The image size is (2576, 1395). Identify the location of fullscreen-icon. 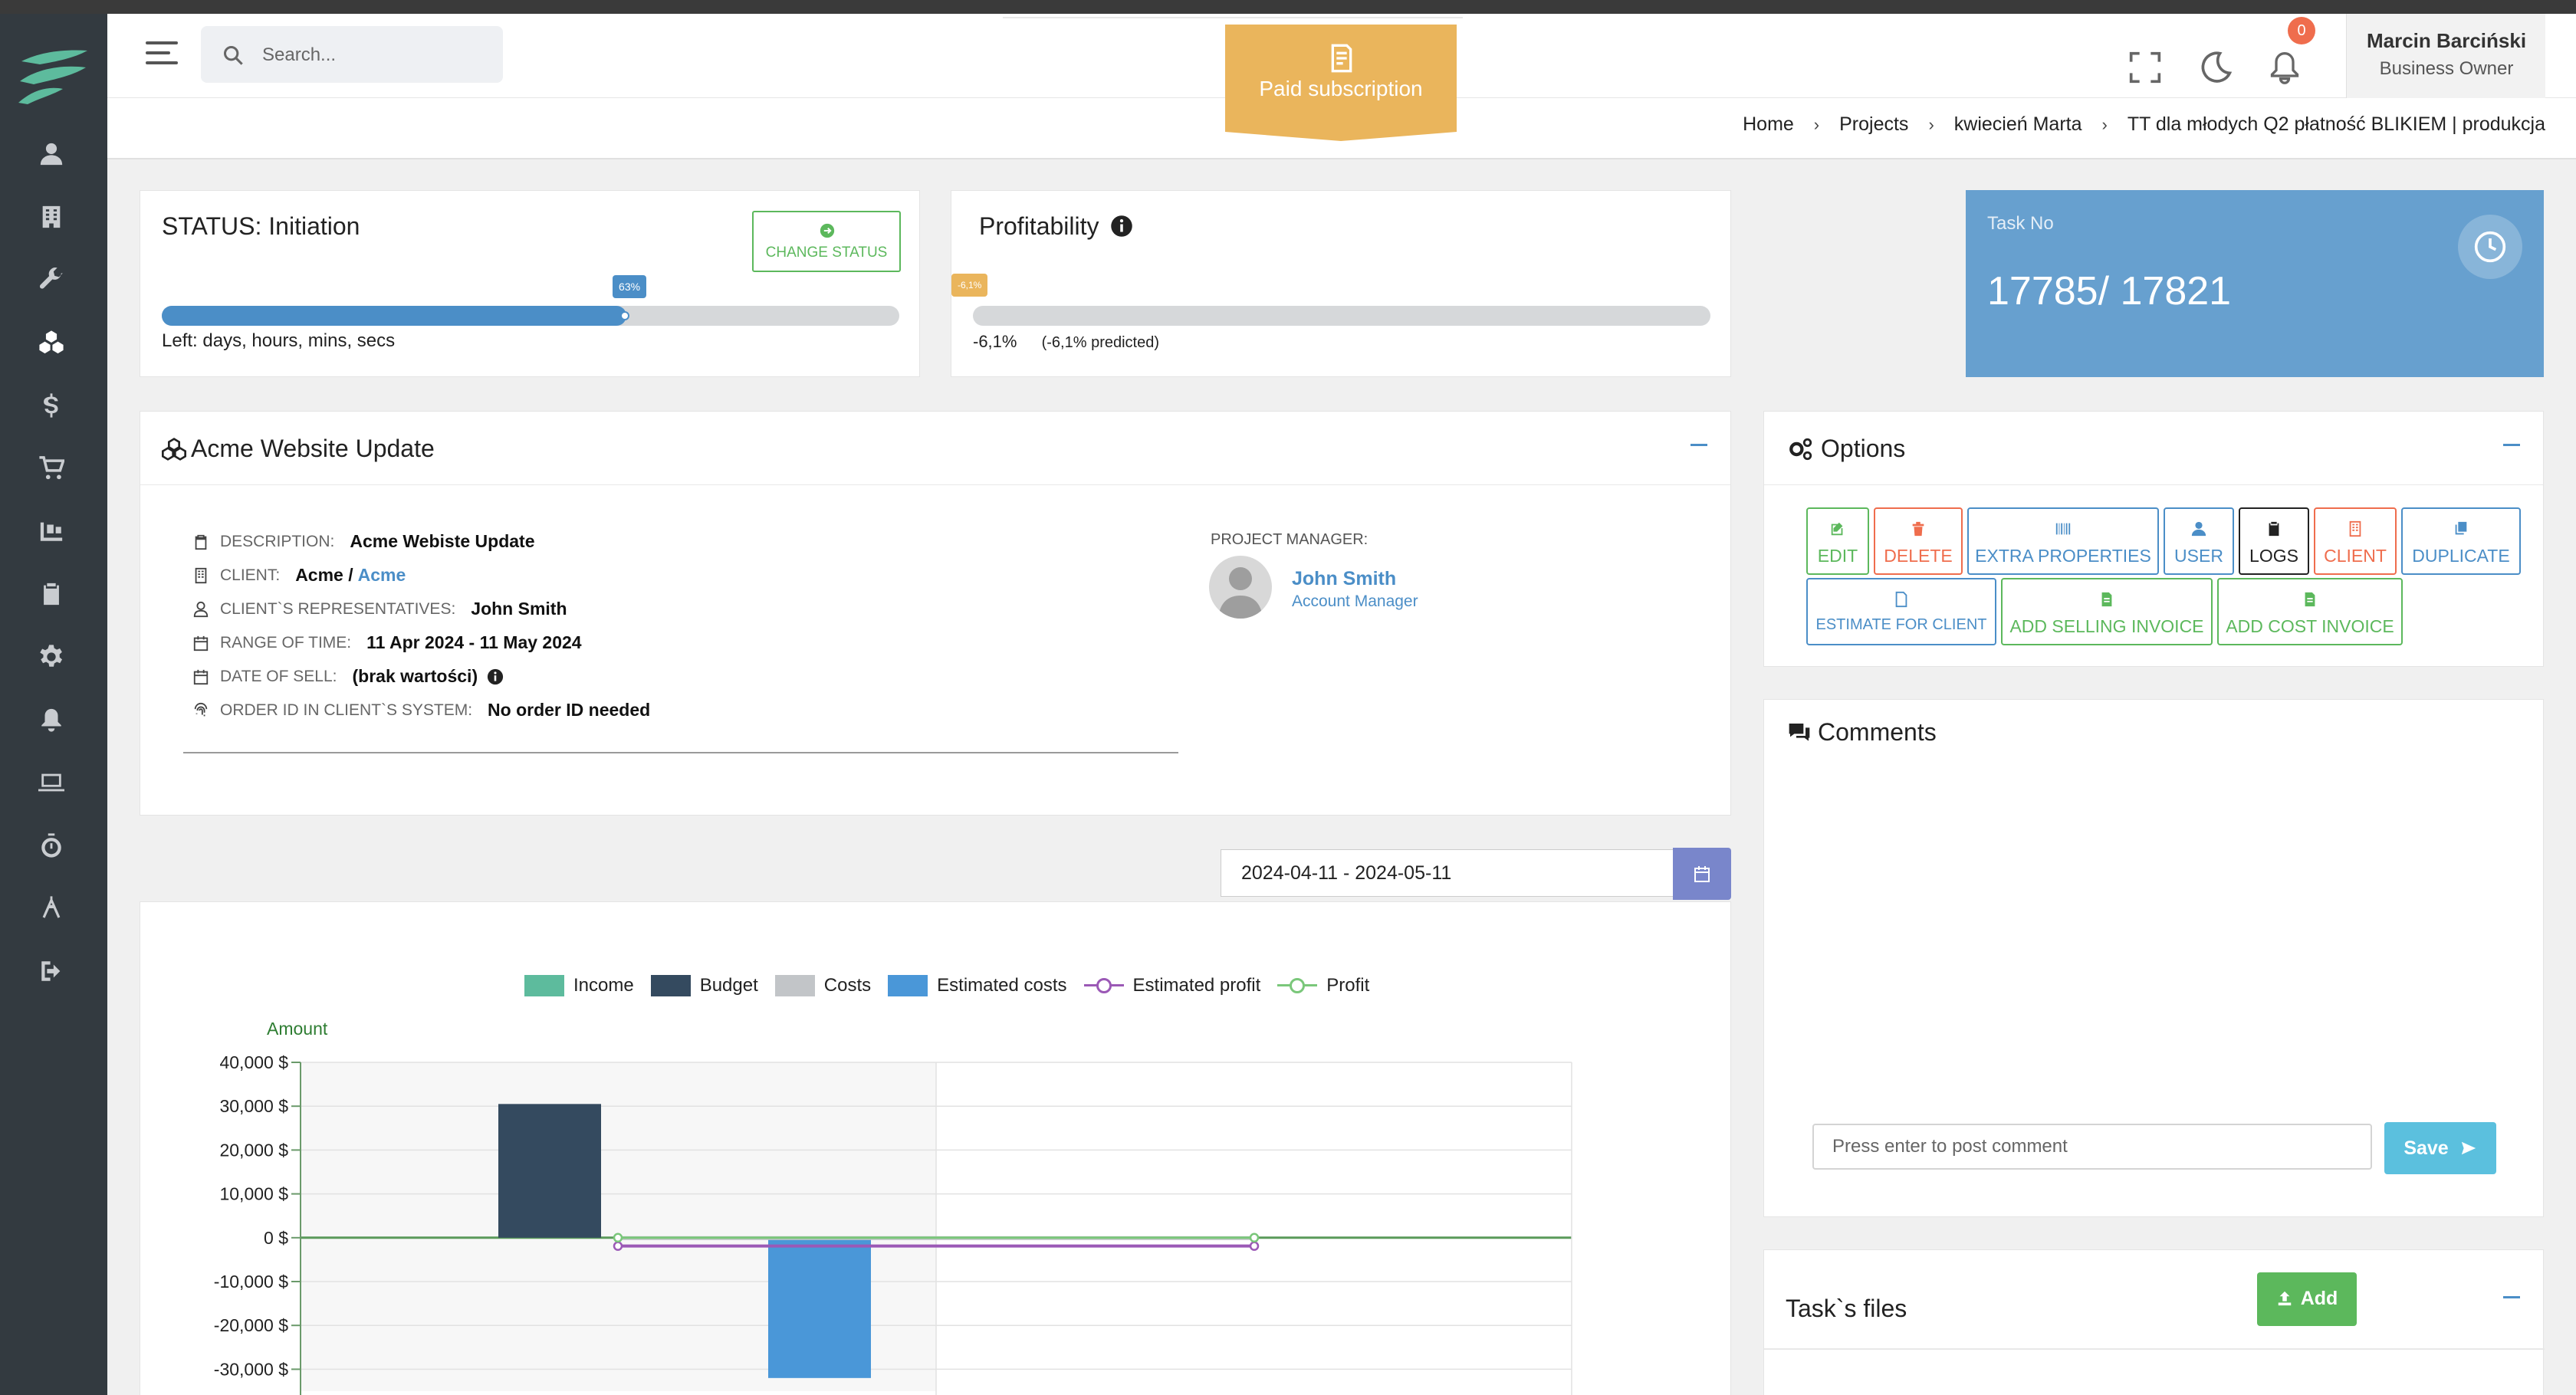
(2145, 68).